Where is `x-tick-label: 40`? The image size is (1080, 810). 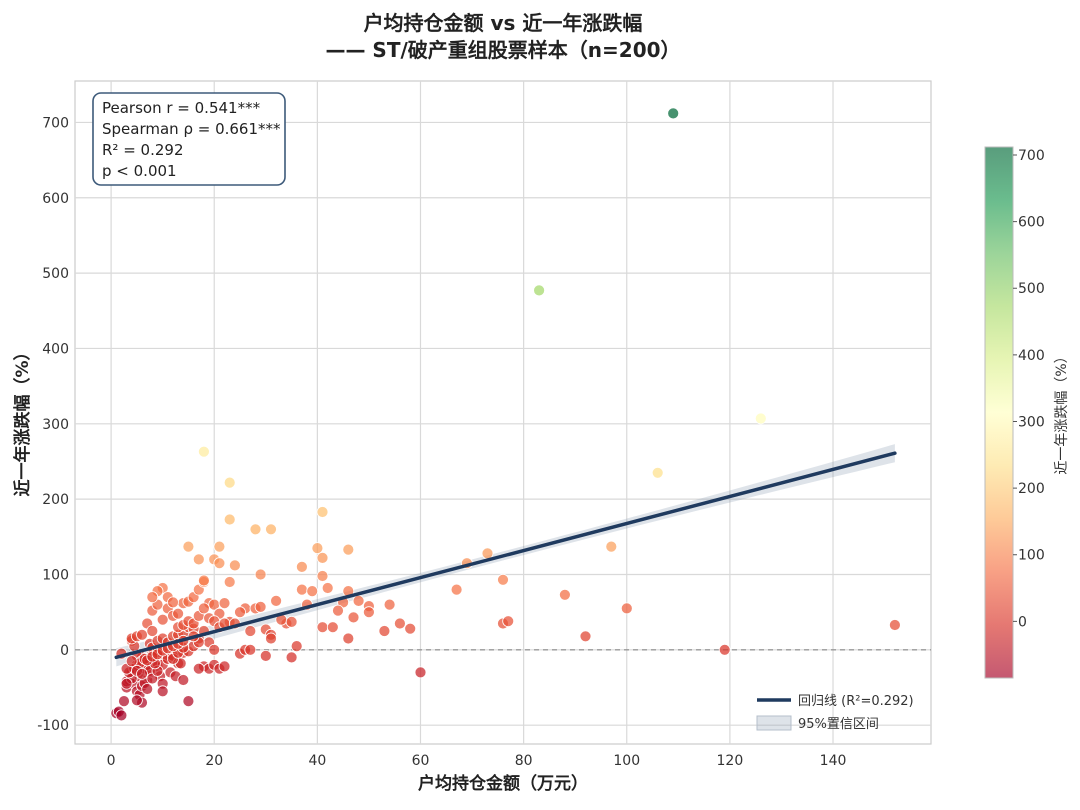
x-tick-label: 40 is located at coordinates (317, 761).